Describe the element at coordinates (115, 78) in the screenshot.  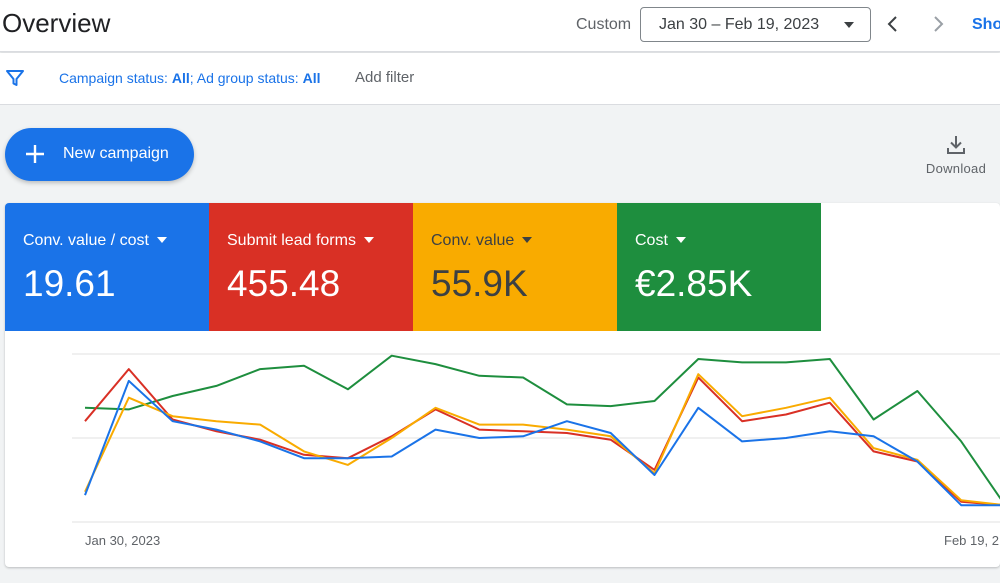
I see `campaign-status-label: Campaign status:` at that location.